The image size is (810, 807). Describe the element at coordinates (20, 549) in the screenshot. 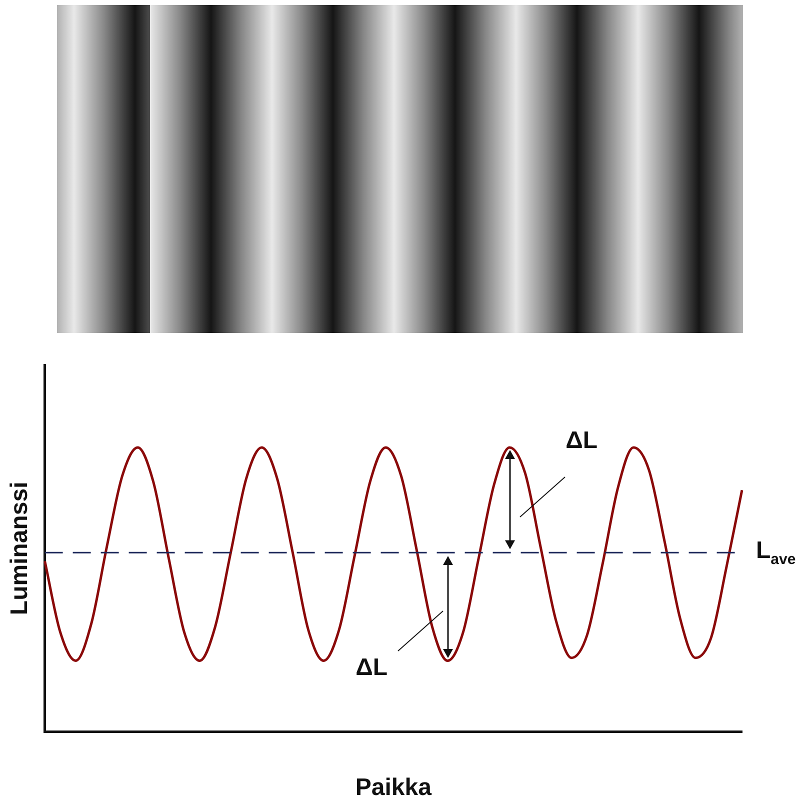

I see `y-axis-title: Luminanssi` at that location.